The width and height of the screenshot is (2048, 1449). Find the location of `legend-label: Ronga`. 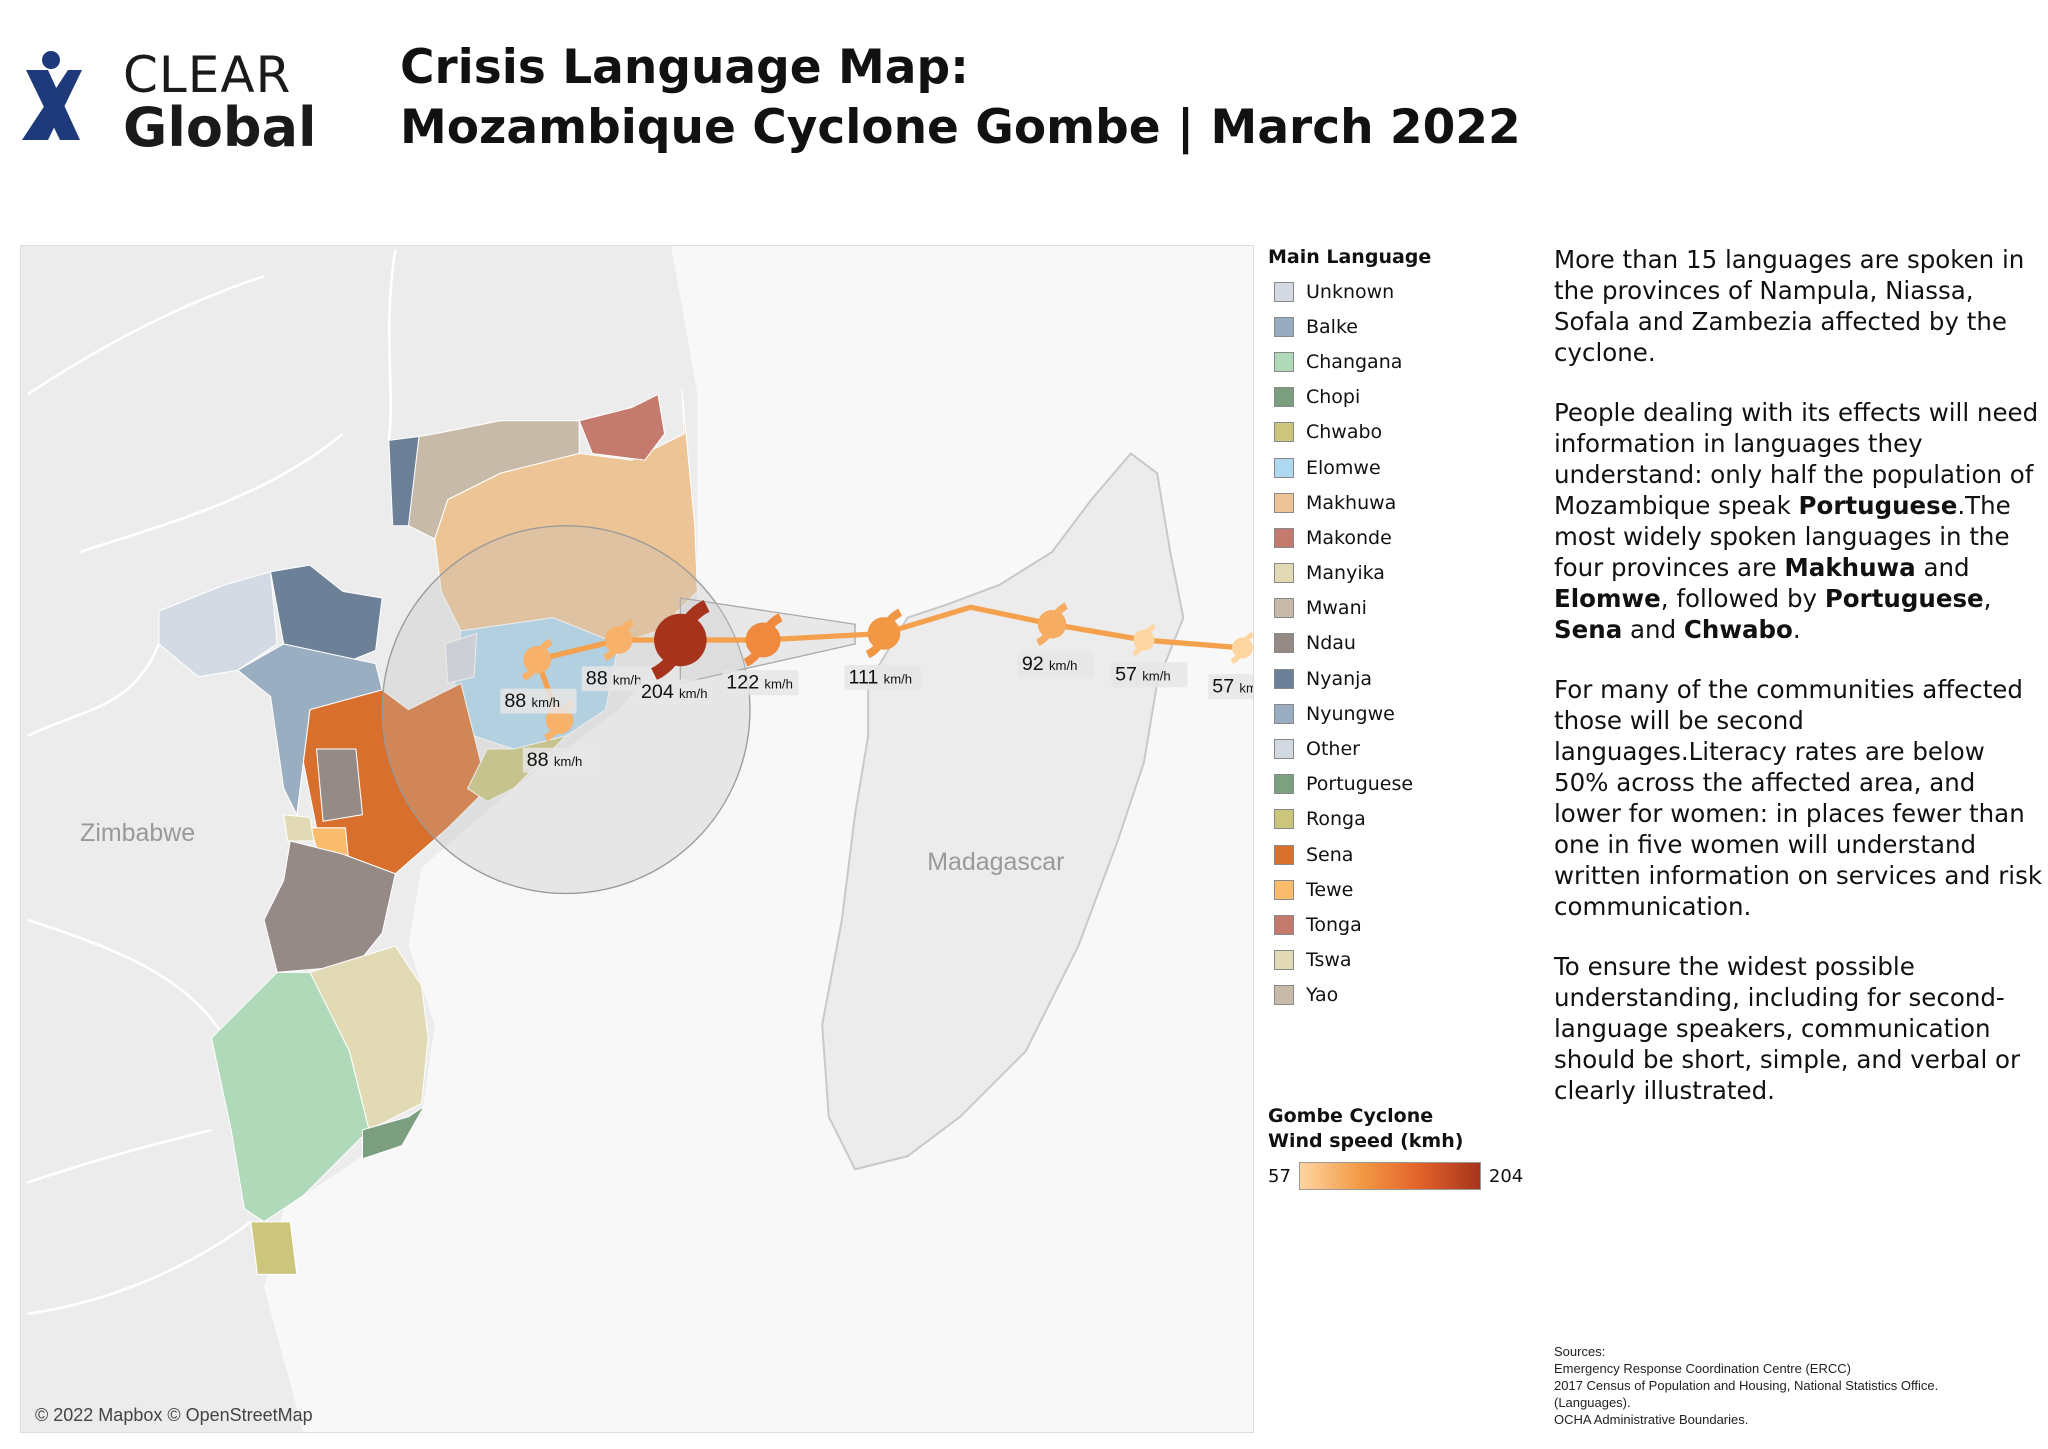

legend-label: Ronga is located at coordinates (1336, 819).